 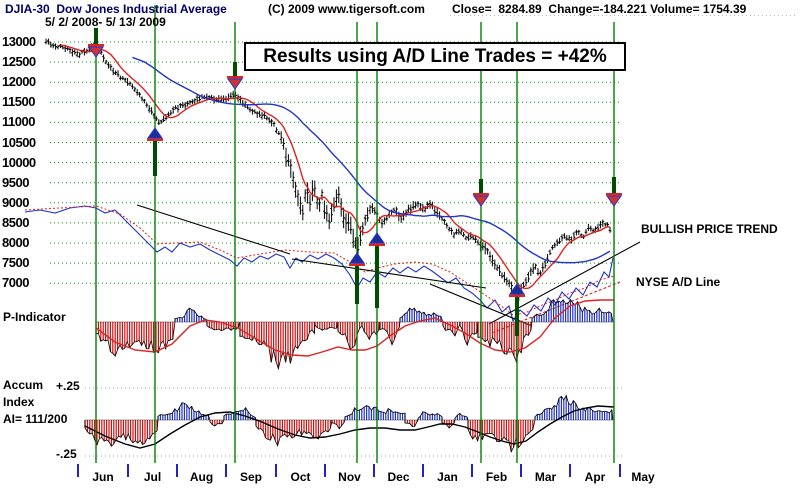 I want to click on buy-arrow-icon, so click(x=357, y=258).